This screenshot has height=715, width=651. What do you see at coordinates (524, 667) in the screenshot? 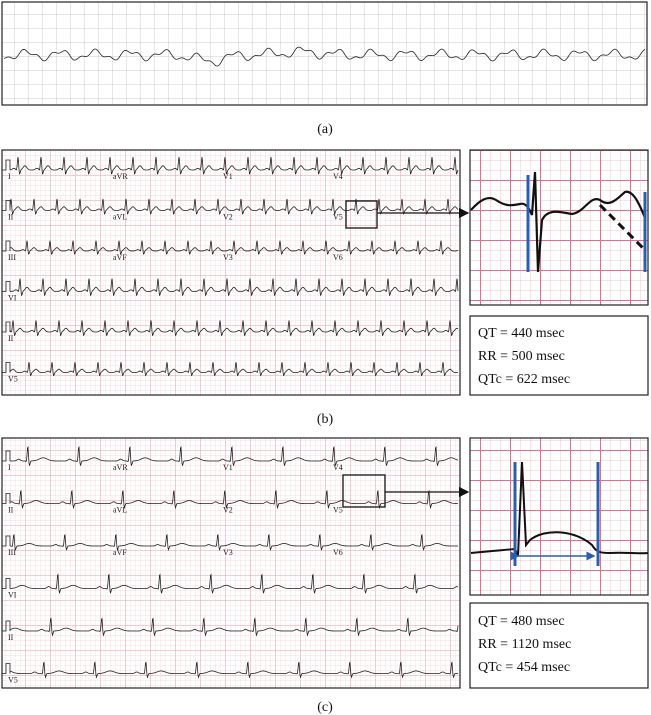
I see `measurement: QTc = 454 msec` at bounding box center [524, 667].